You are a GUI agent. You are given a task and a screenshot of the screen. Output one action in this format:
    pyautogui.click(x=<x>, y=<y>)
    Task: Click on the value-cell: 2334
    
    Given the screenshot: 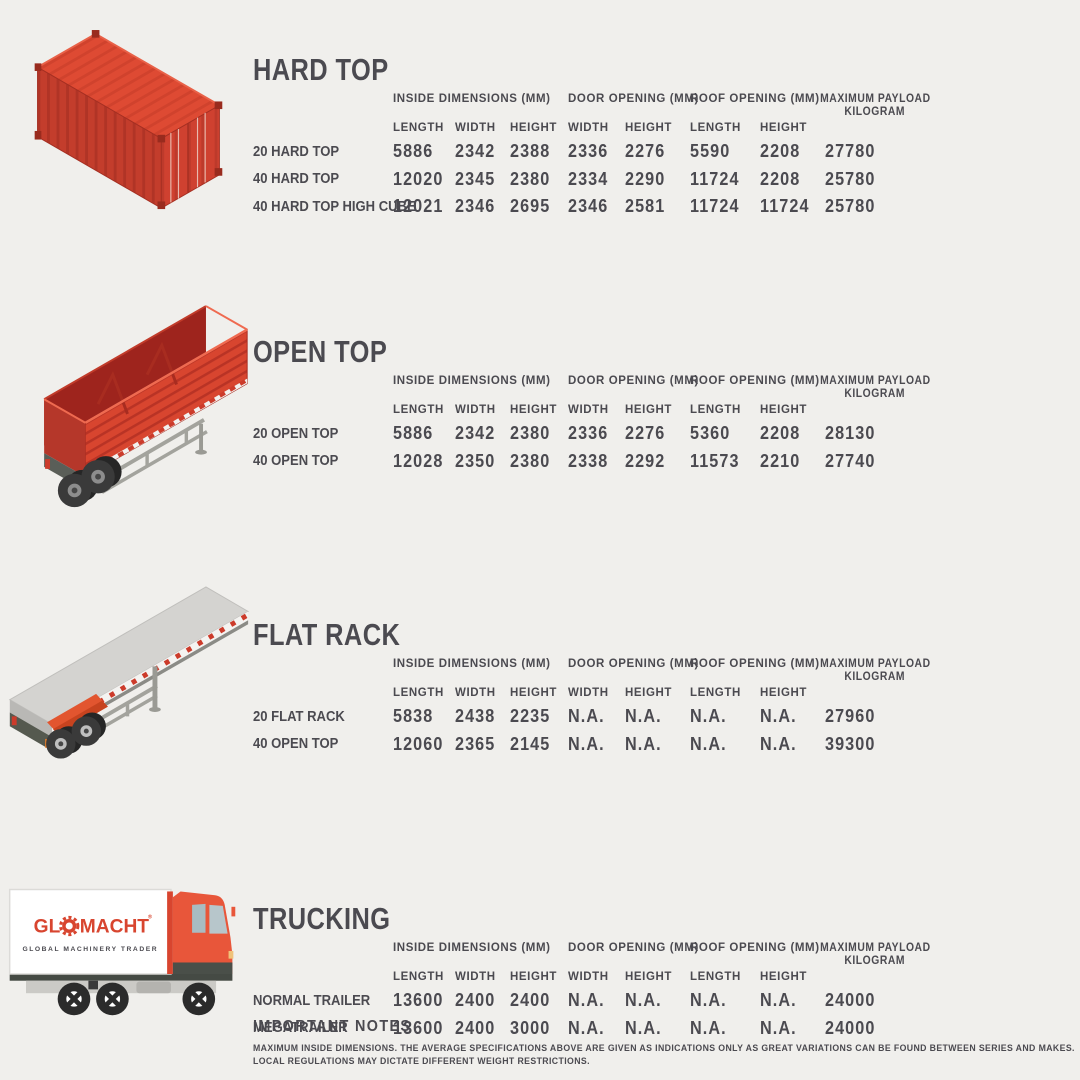 What is the action you would take?
    pyautogui.click(x=588, y=178)
    